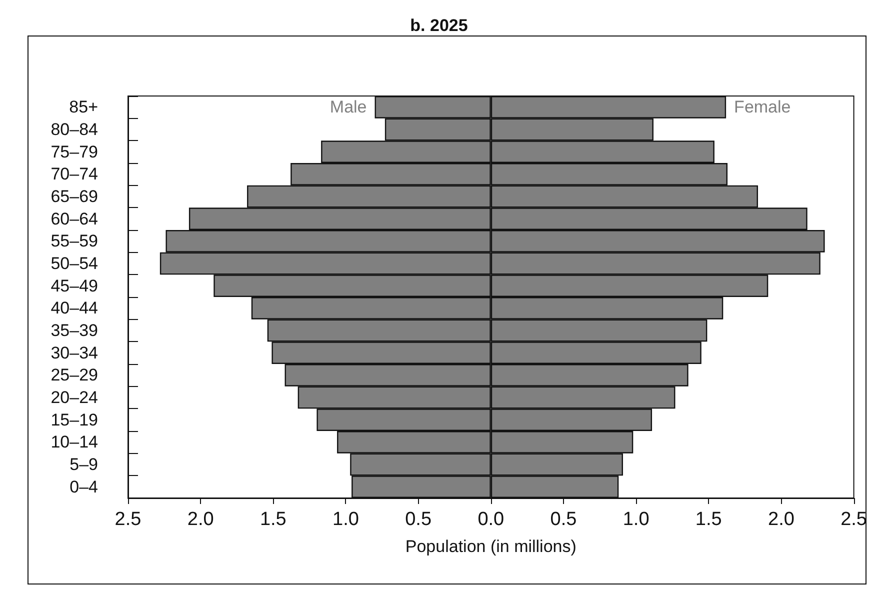  What do you see at coordinates (491, 519) in the screenshot?
I see `x-tick-label: 0.0` at bounding box center [491, 519].